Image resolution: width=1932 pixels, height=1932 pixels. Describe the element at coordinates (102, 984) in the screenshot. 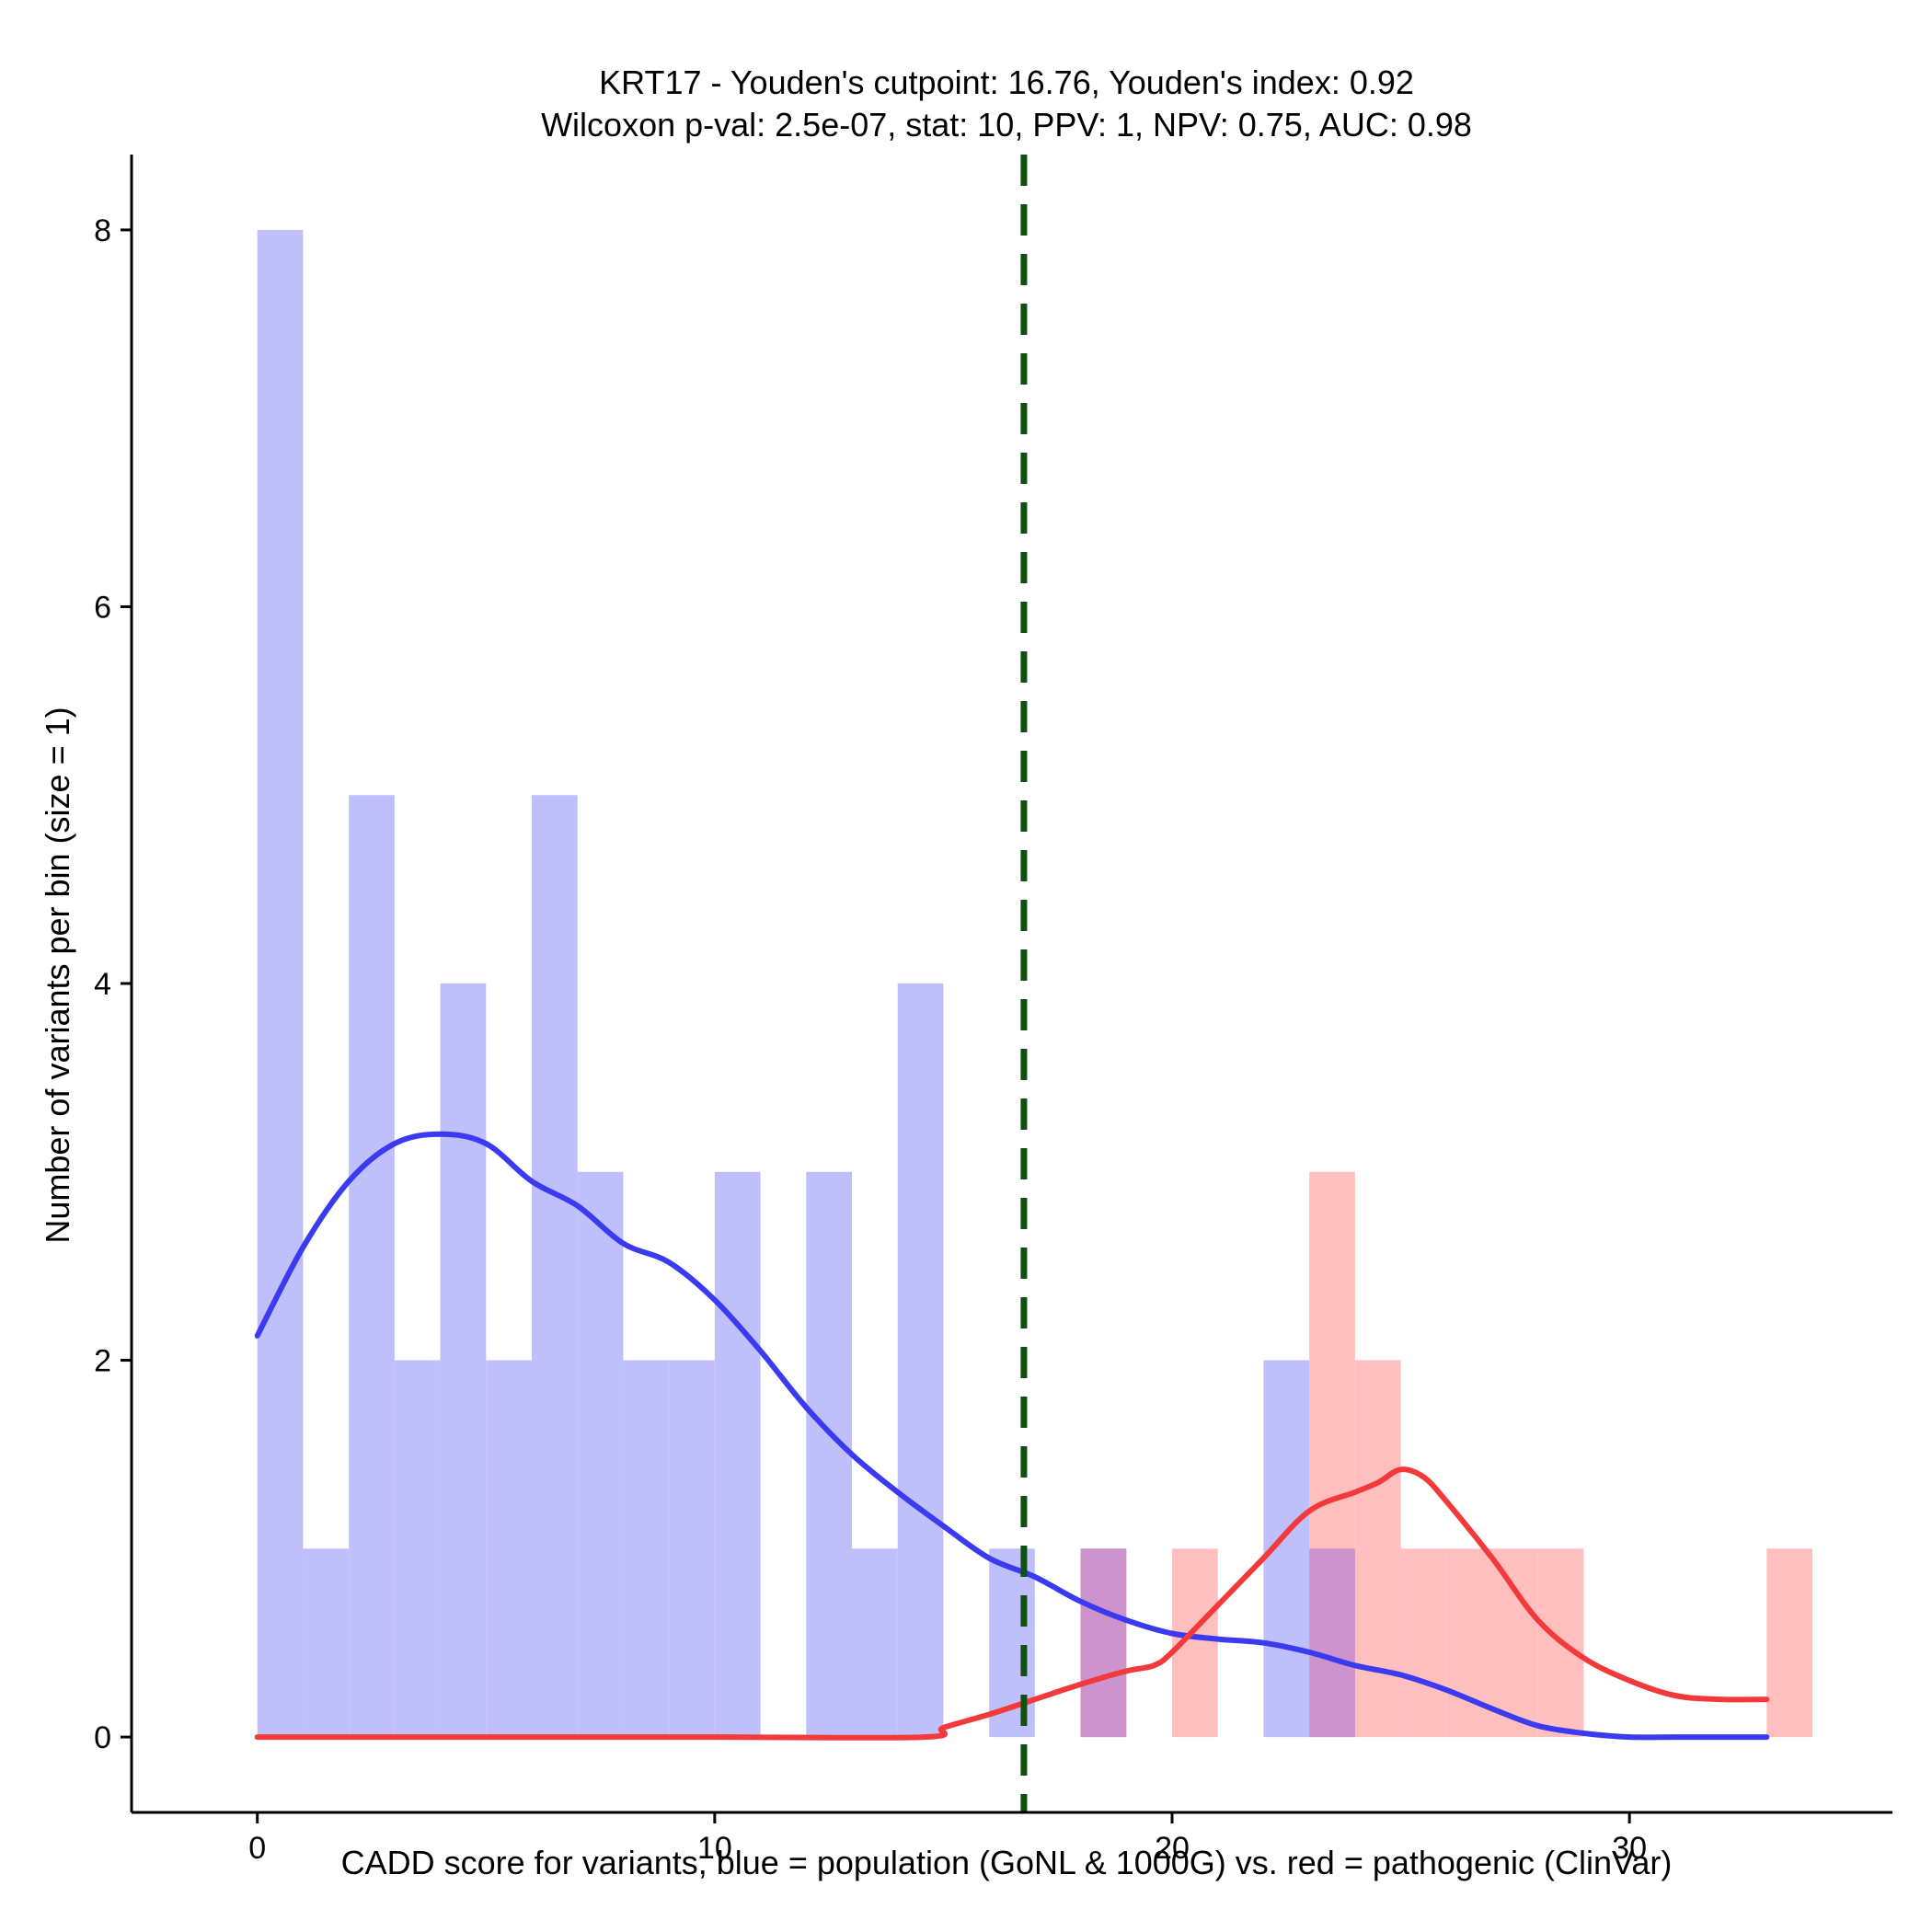

I see `y-tick-label-4: 4` at that location.